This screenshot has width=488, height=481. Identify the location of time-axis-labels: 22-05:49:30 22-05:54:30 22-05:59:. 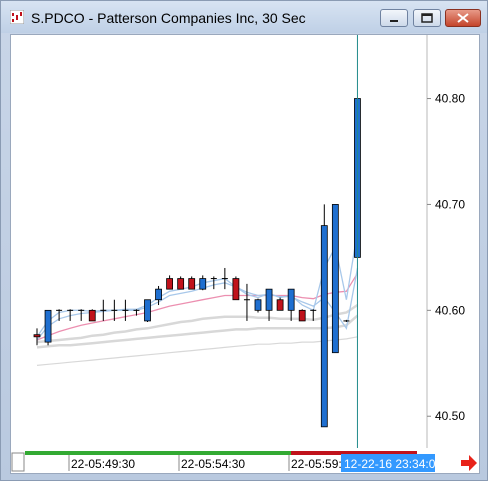
(205, 463).